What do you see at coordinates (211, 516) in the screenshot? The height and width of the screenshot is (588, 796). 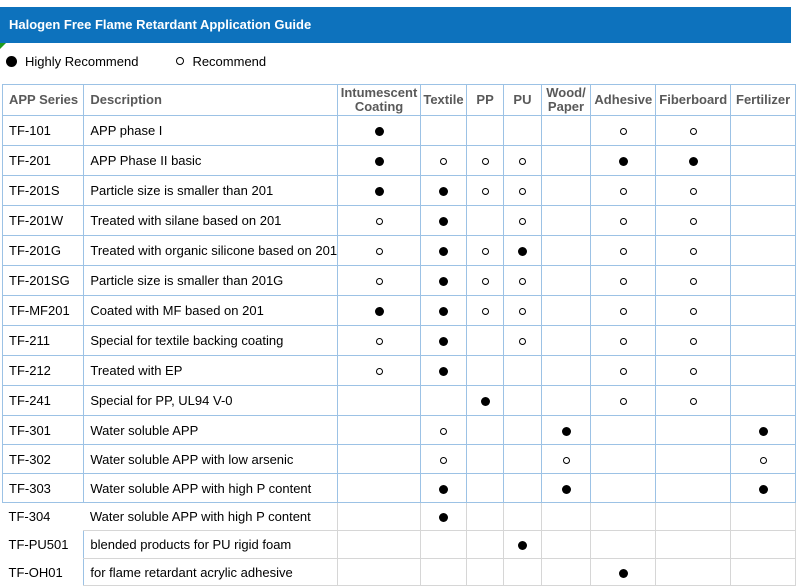 I see `description-cell: Water soluble APP with high P content` at bounding box center [211, 516].